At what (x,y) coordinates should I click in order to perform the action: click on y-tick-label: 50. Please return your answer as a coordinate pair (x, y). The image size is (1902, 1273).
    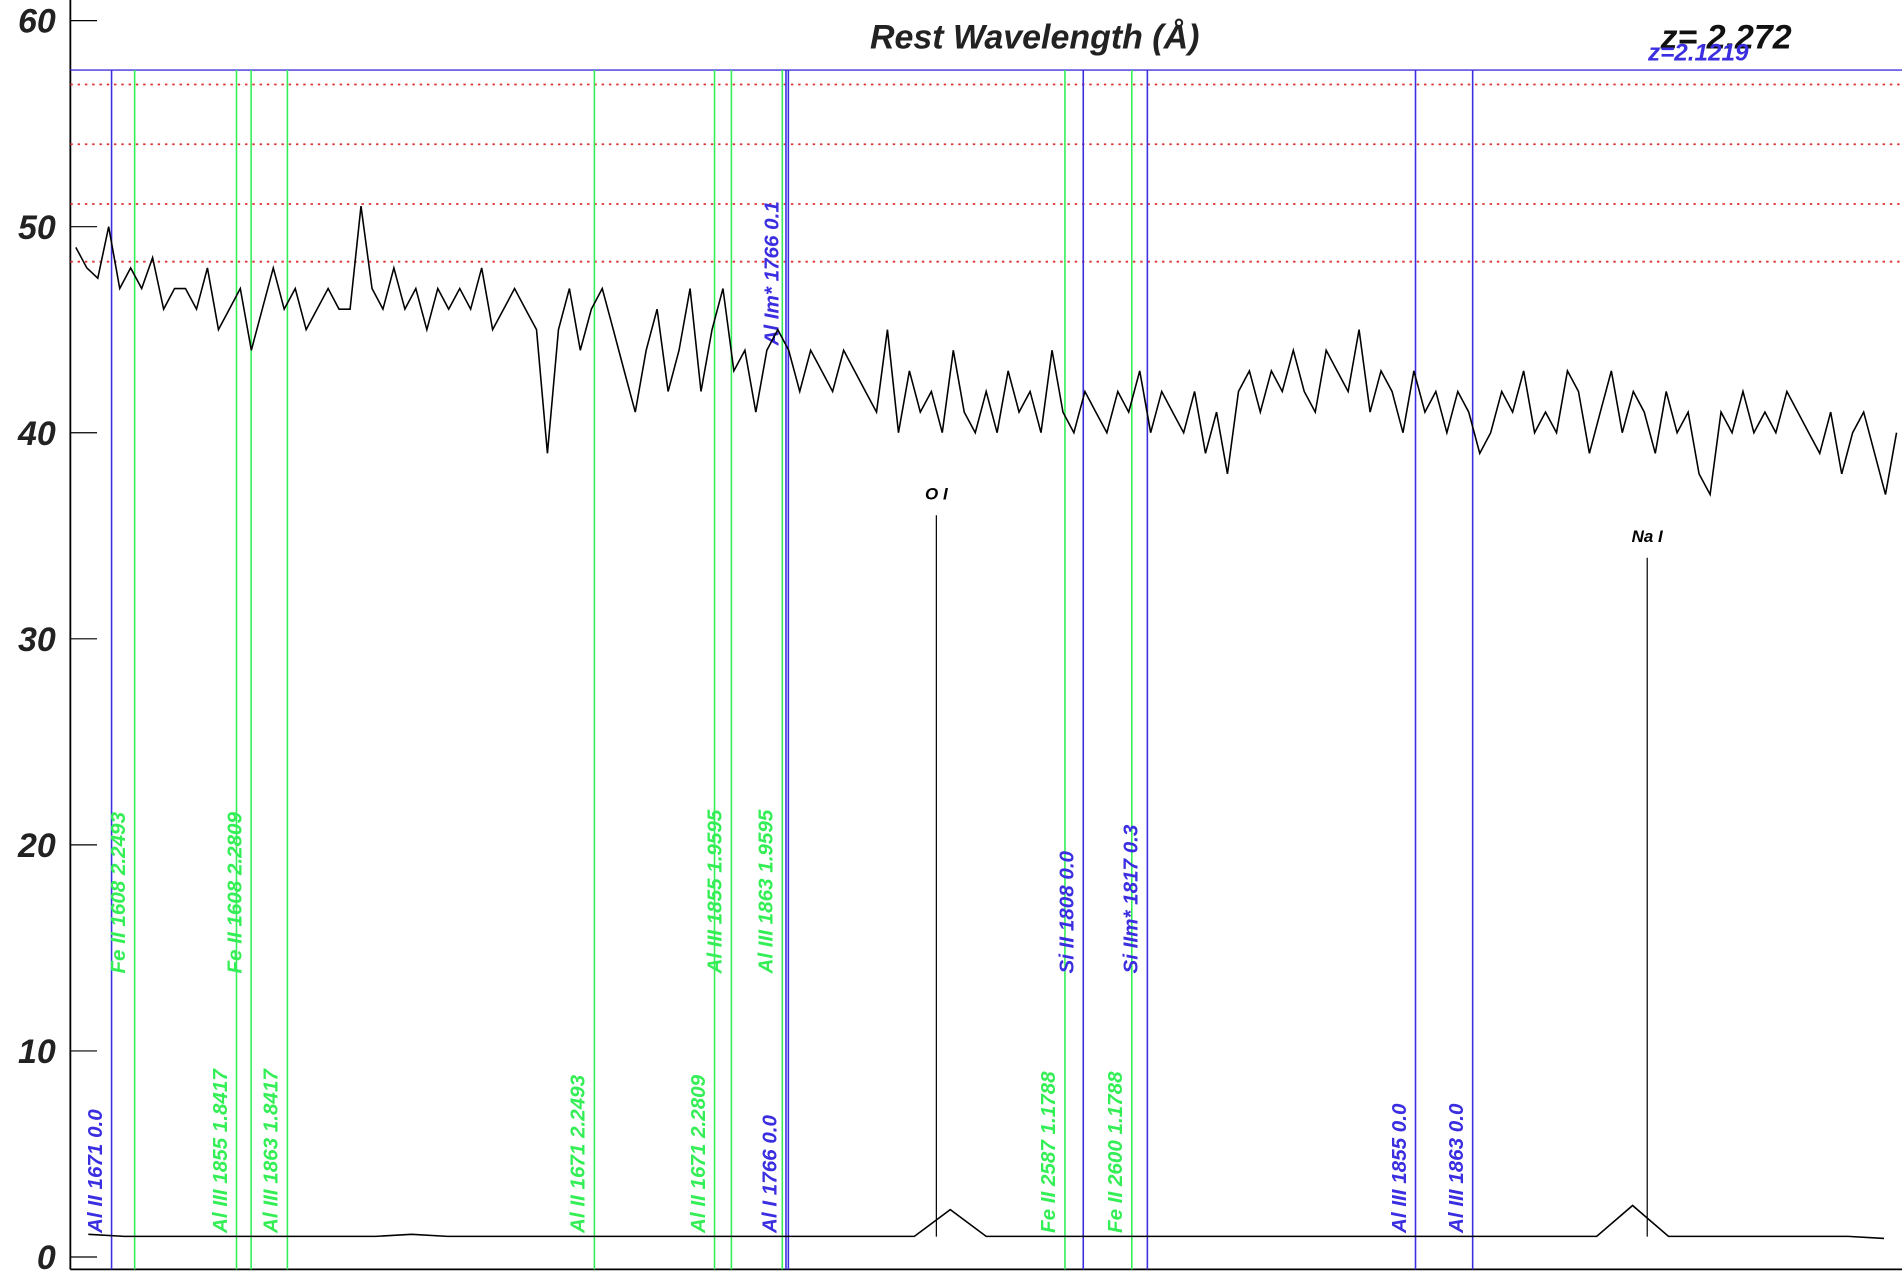
    Looking at the image, I should click on (37, 228).